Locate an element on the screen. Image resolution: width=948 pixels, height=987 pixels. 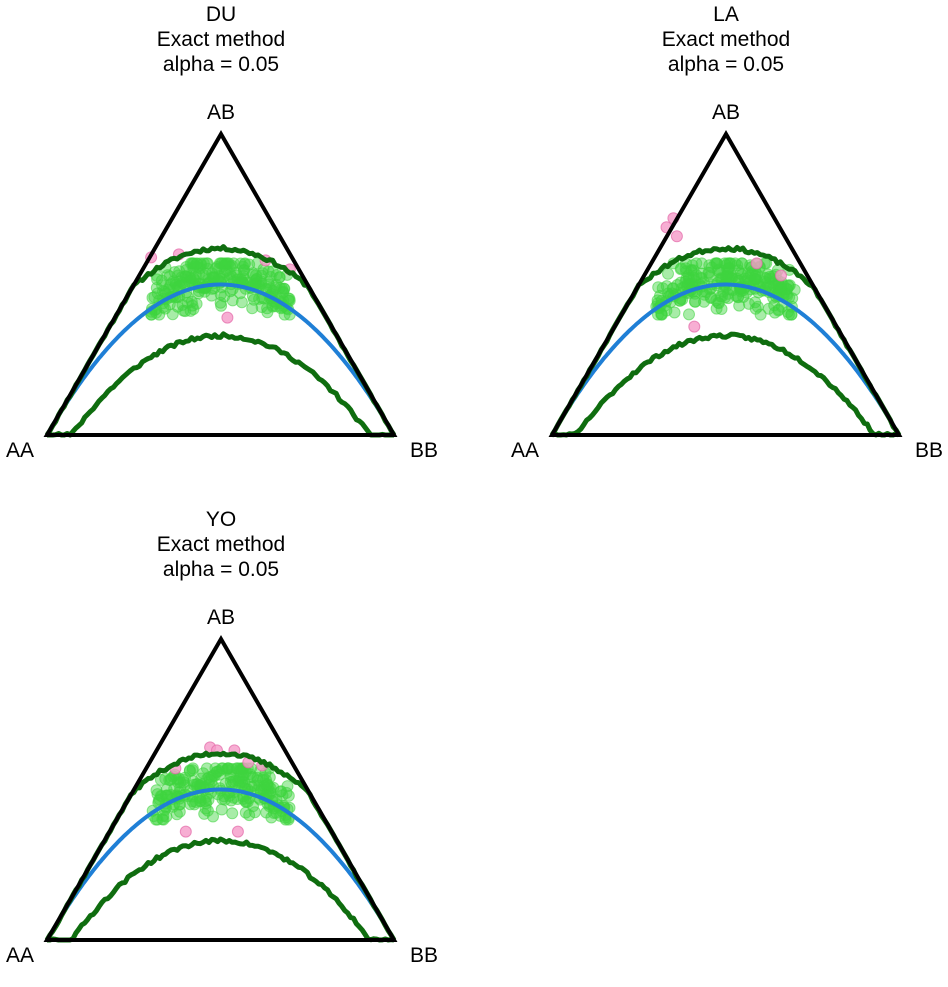
chart-title-line-1: YO is located at coordinates (221, 519).